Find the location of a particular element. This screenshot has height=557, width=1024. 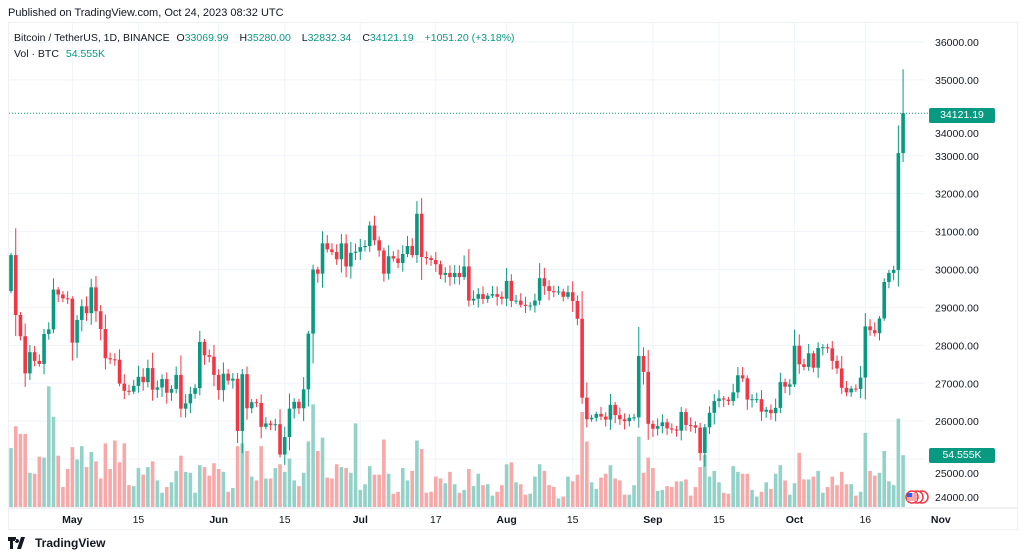

symbol-label: Bitcoin / TetherUS, 1D, BINANCE is located at coordinates (92, 38).